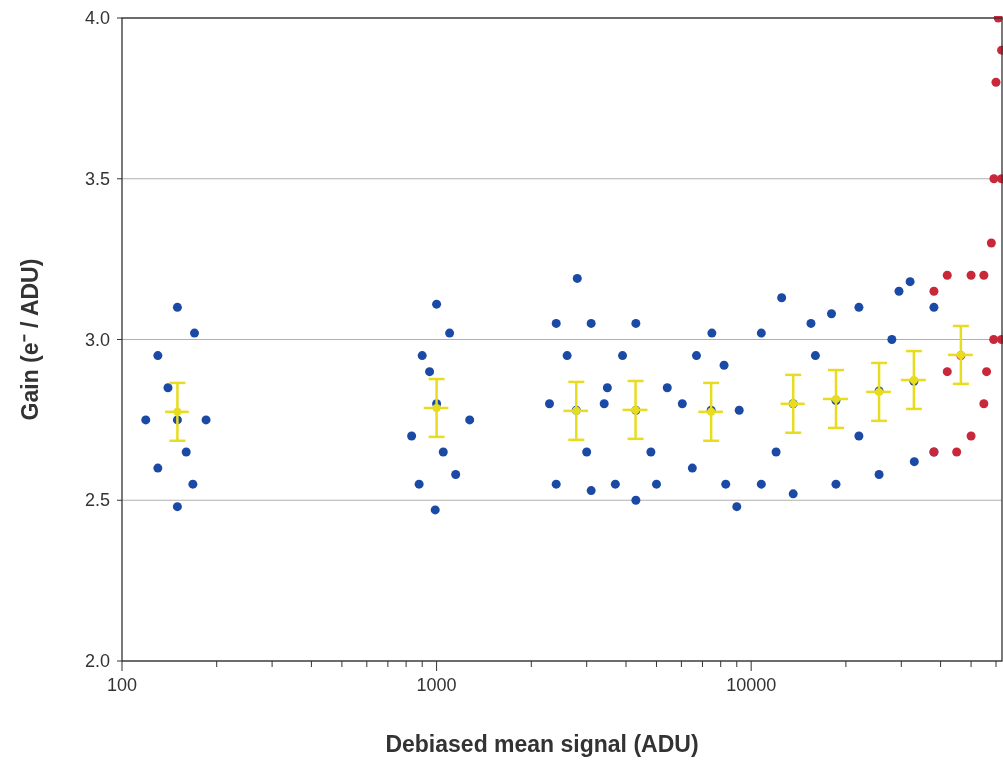 The width and height of the screenshot is (1003, 768). What do you see at coordinates (542, 744) in the screenshot?
I see `x-axis-title: Debiased mean signal (ADU)` at bounding box center [542, 744].